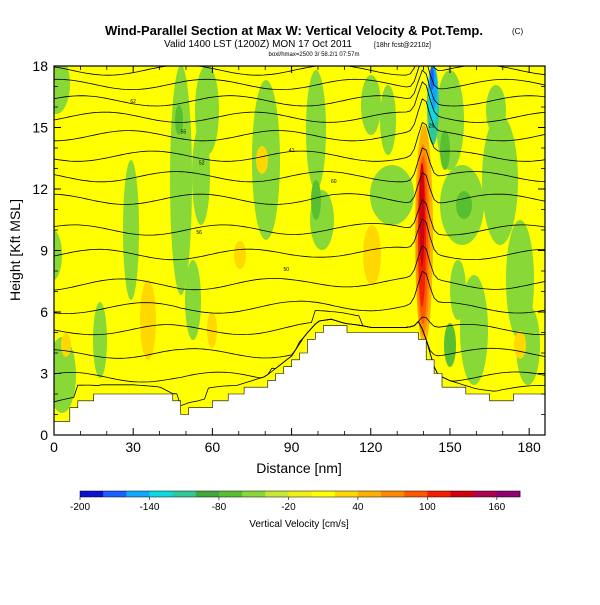 Image resolution: width=600 pixels, height=605 pixels. Describe the element at coordinates (44, 374) in the screenshot. I see `y-tick-label: 3` at that location.